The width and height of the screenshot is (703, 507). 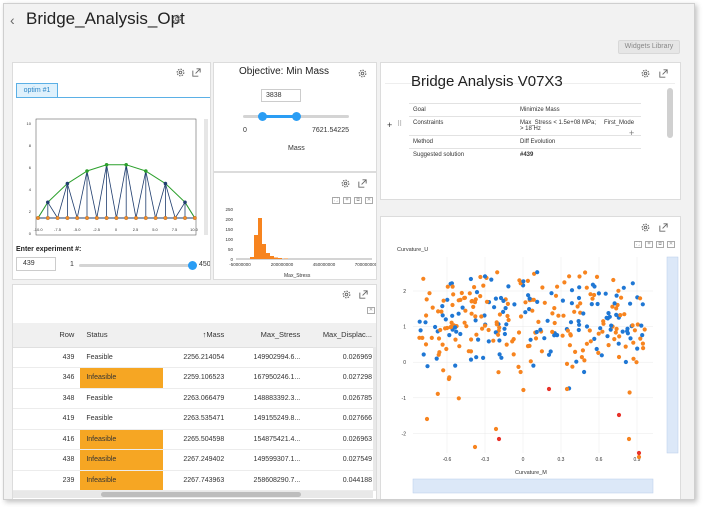 What do you see at coordinates (229, 229) in the screenshot?
I see `histogram-y-tick: 150` at bounding box center [229, 229].